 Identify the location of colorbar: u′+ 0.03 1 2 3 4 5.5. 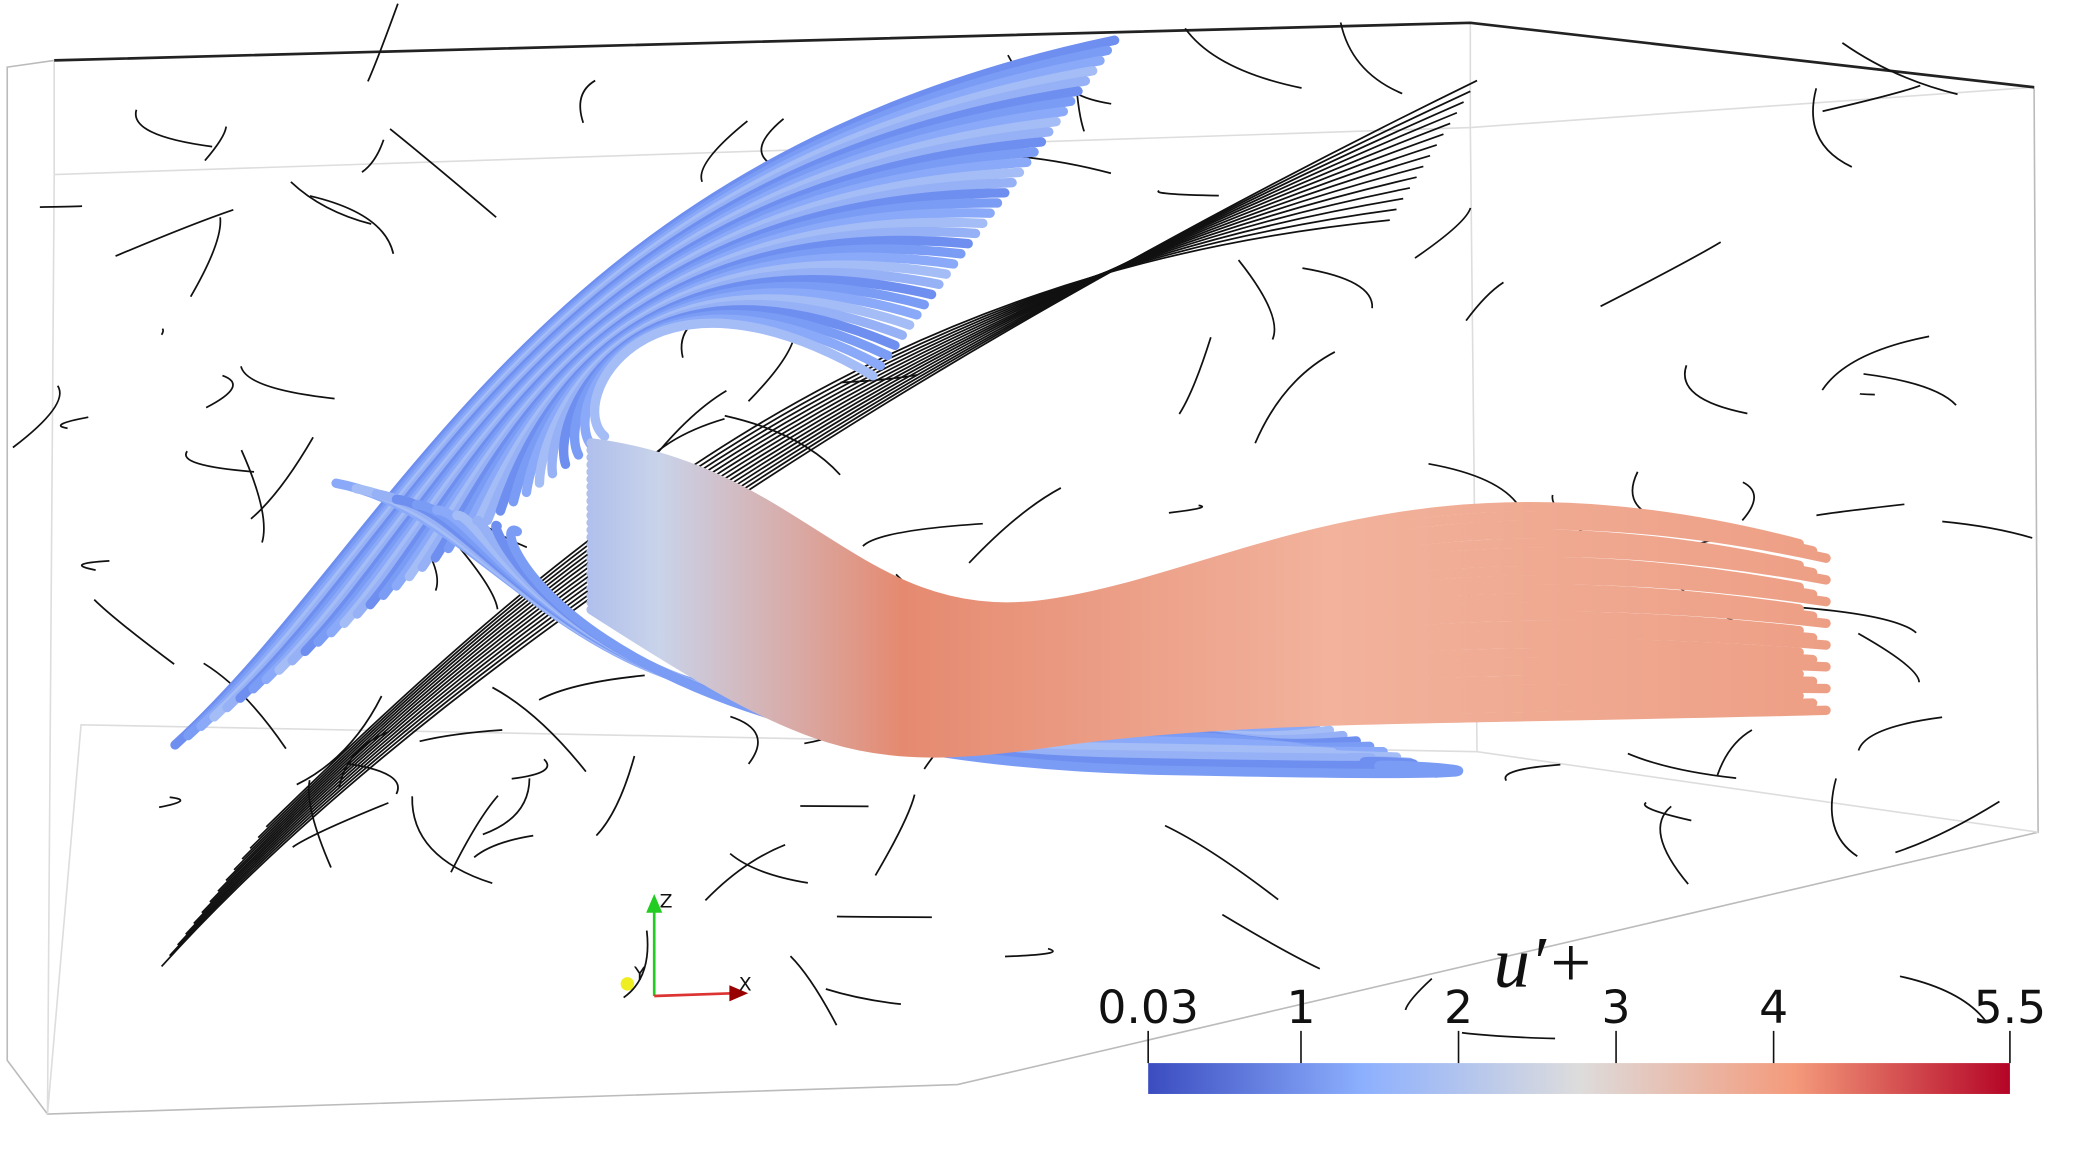
(1571, 1008).